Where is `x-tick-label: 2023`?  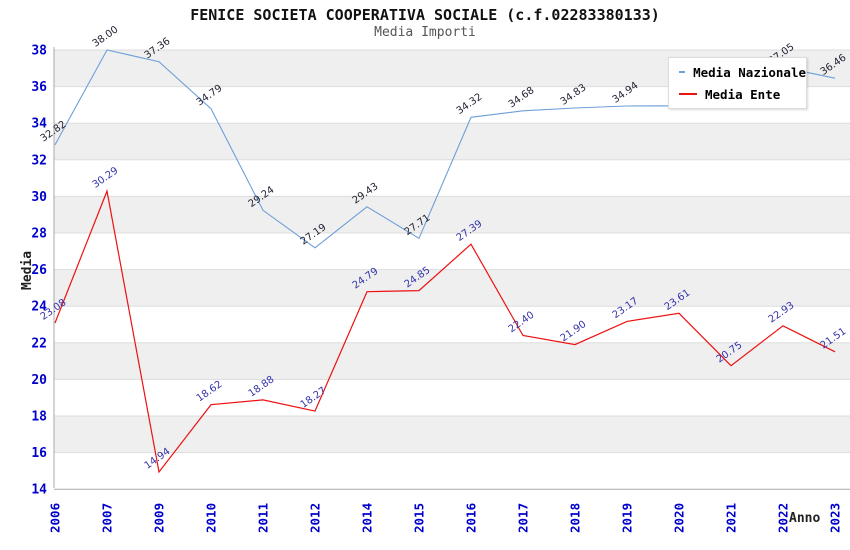
x-tick-label: 2023 is located at coordinates (835, 518).